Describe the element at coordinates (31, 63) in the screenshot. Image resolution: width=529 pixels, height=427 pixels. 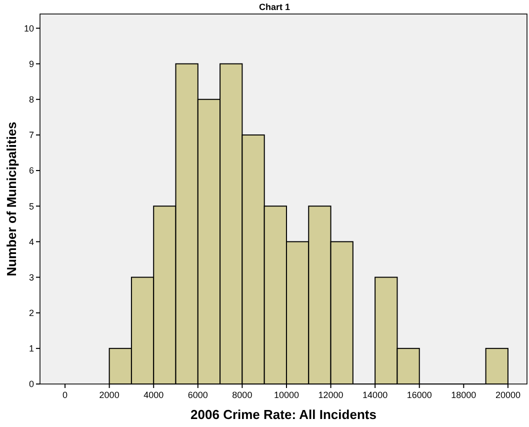
I see `y-tick-label: 9` at that location.